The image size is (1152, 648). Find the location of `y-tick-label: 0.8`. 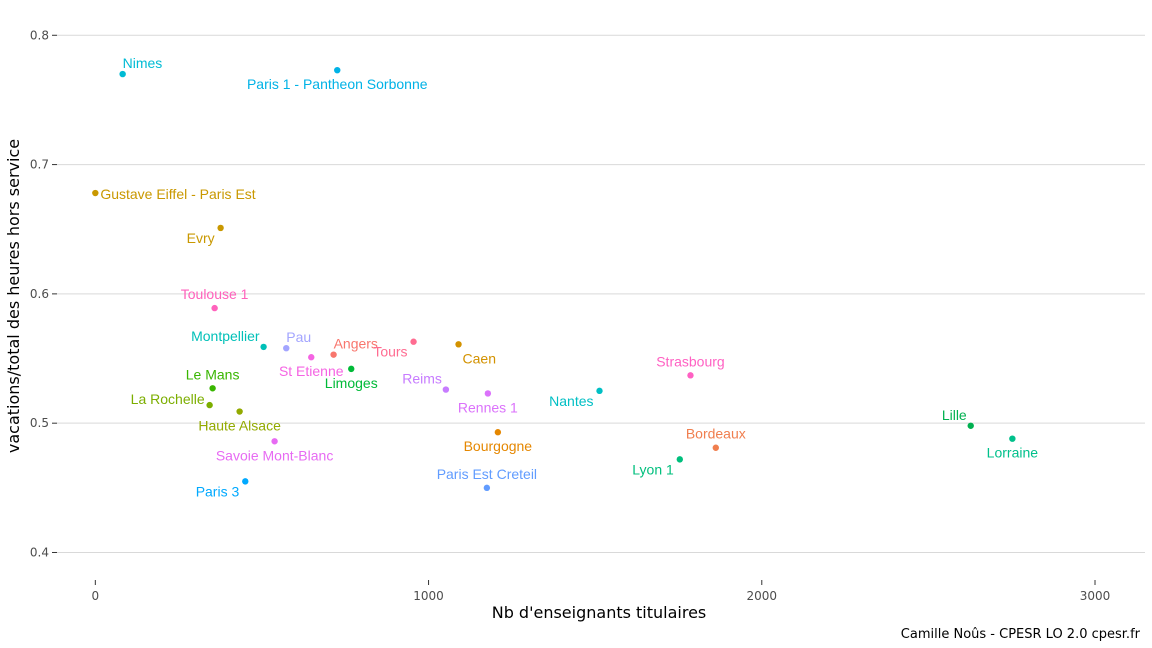

y-tick-label: 0.8 is located at coordinates (39, 35).